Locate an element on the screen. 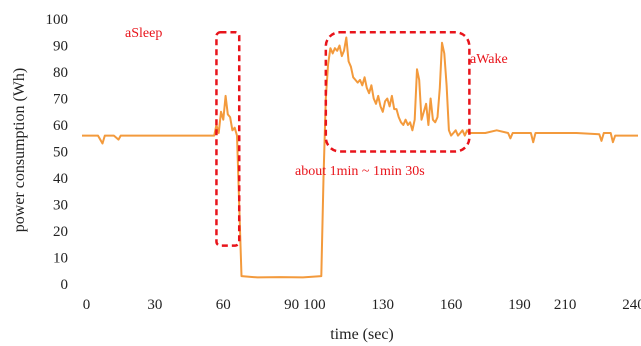 The width and height of the screenshot is (641, 346). y-tick-label: 0 is located at coordinates (65, 285).